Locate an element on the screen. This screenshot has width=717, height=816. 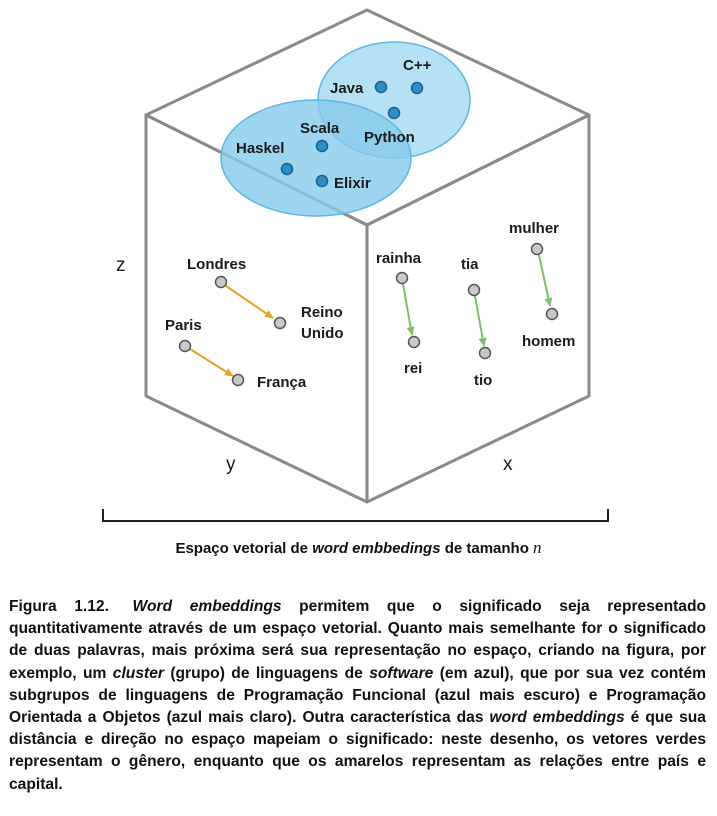
rainha-rei-arrow is located at coordinates (408, 309).